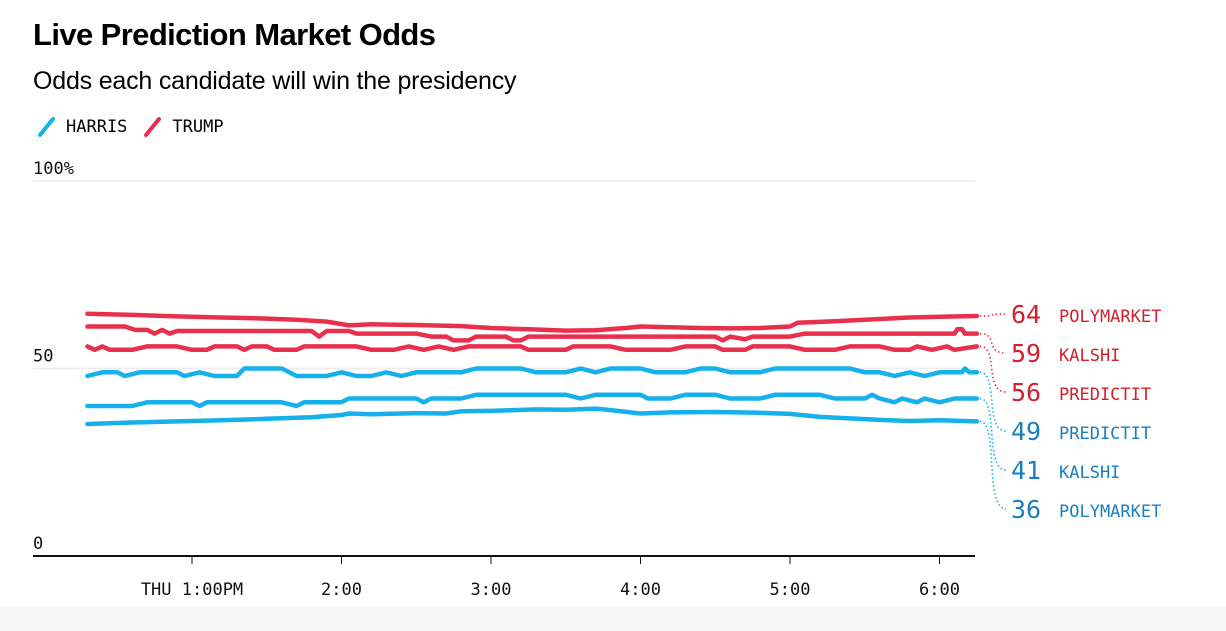 This screenshot has height=631, width=1226. I want to click on series-line-harris-polymarket, so click(532, 416).